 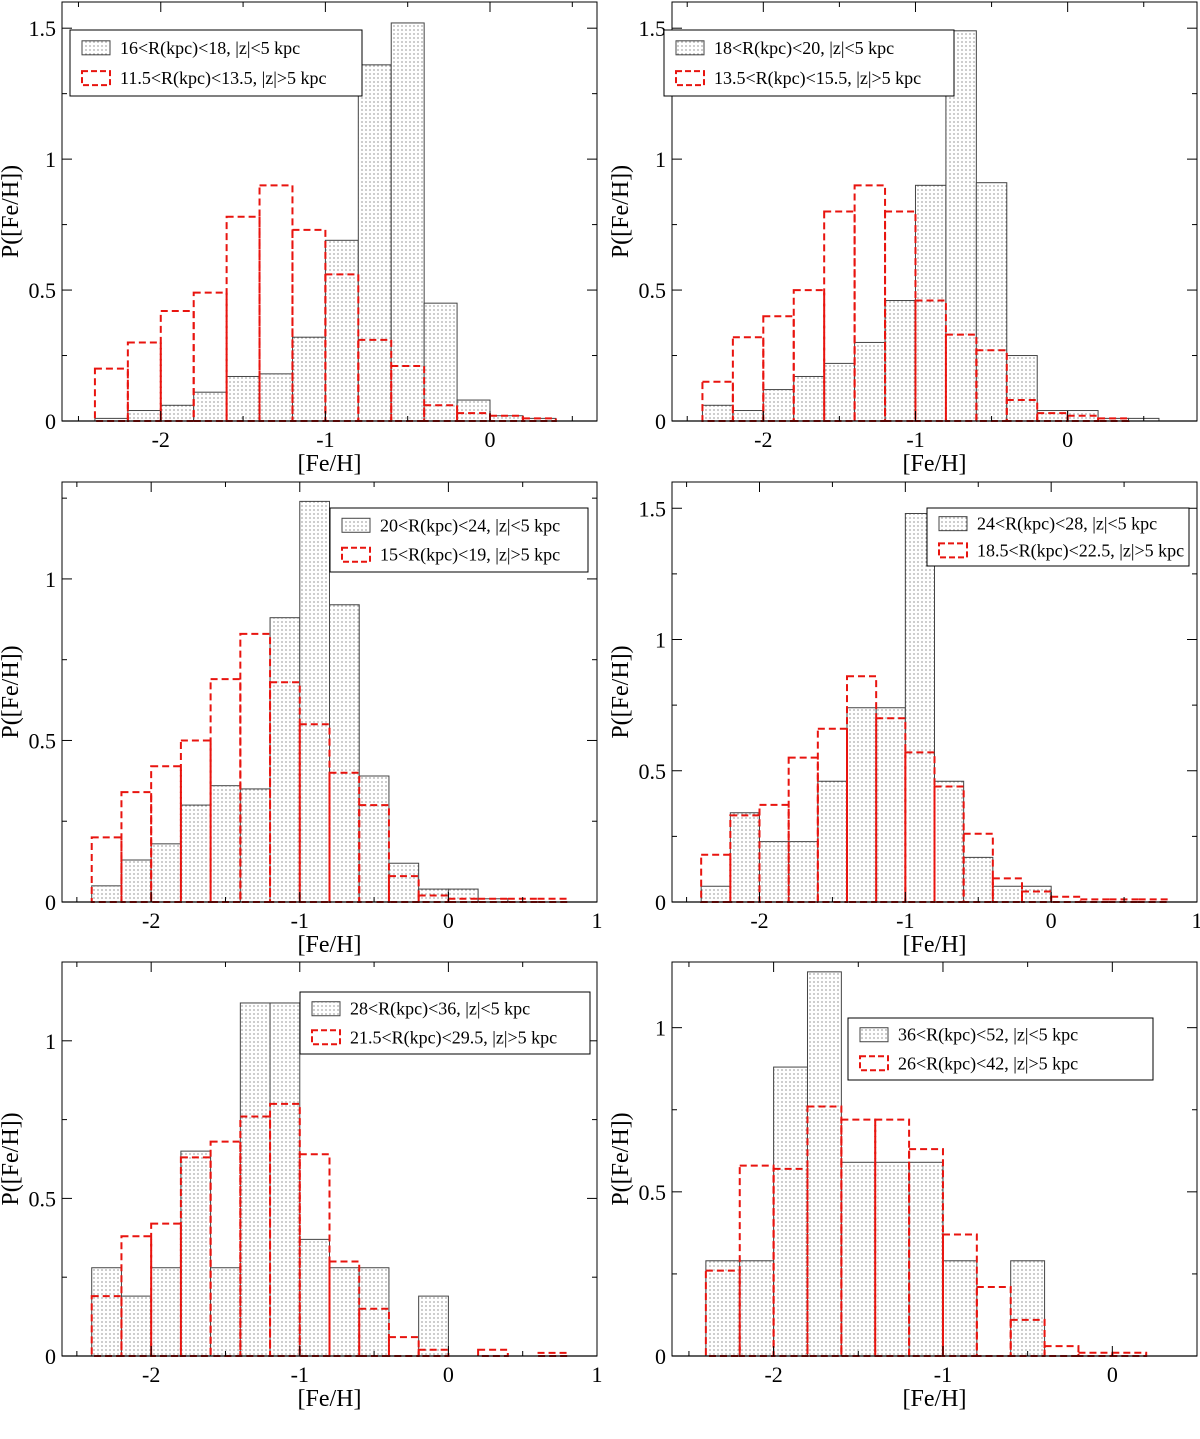 What do you see at coordinates (1080, 550) in the screenshot?
I see `legend-label-dashed: 18.5<R(kpc)<22.5, |z|>5 kpc` at bounding box center [1080, 550].